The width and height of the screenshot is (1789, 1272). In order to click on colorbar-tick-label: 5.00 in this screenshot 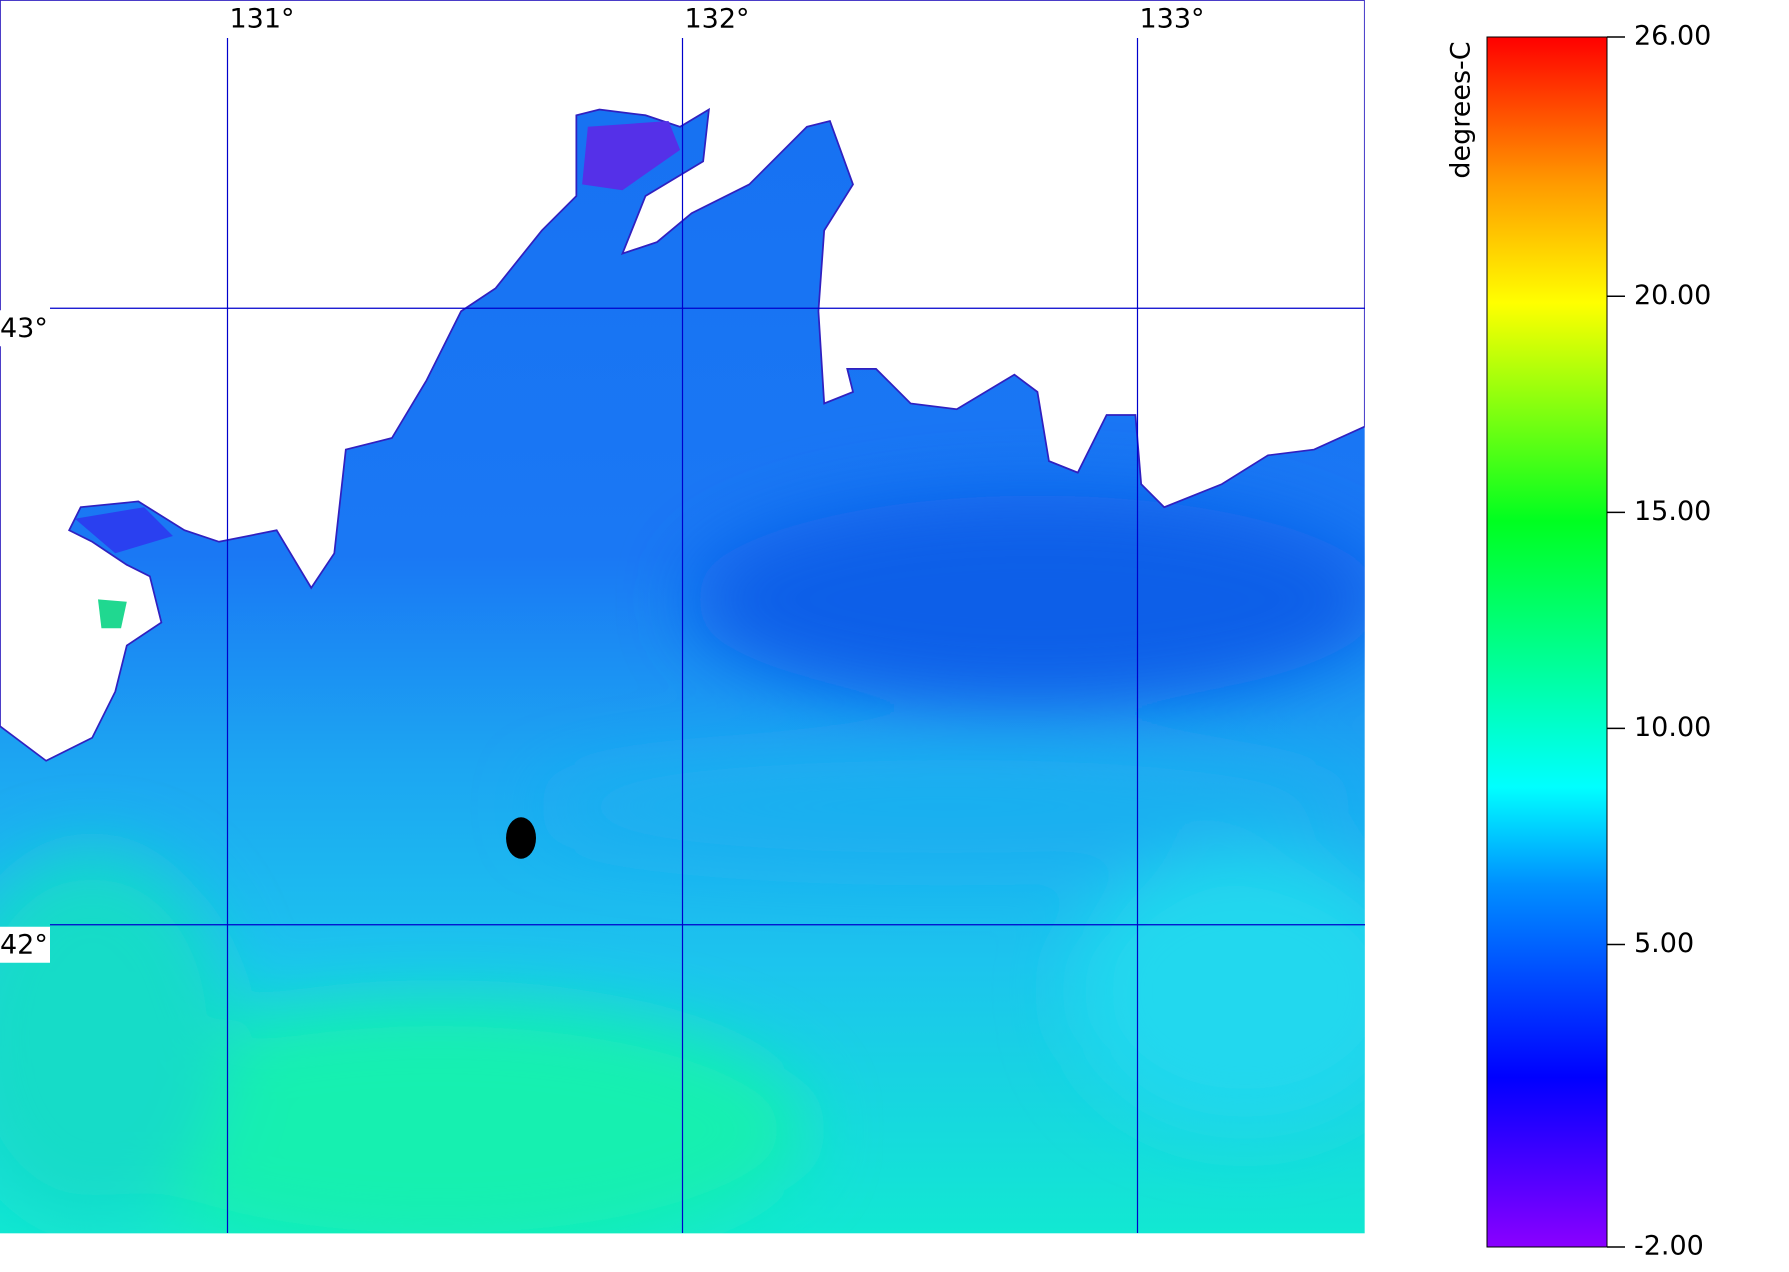, I will do `click(1664, 943)`.